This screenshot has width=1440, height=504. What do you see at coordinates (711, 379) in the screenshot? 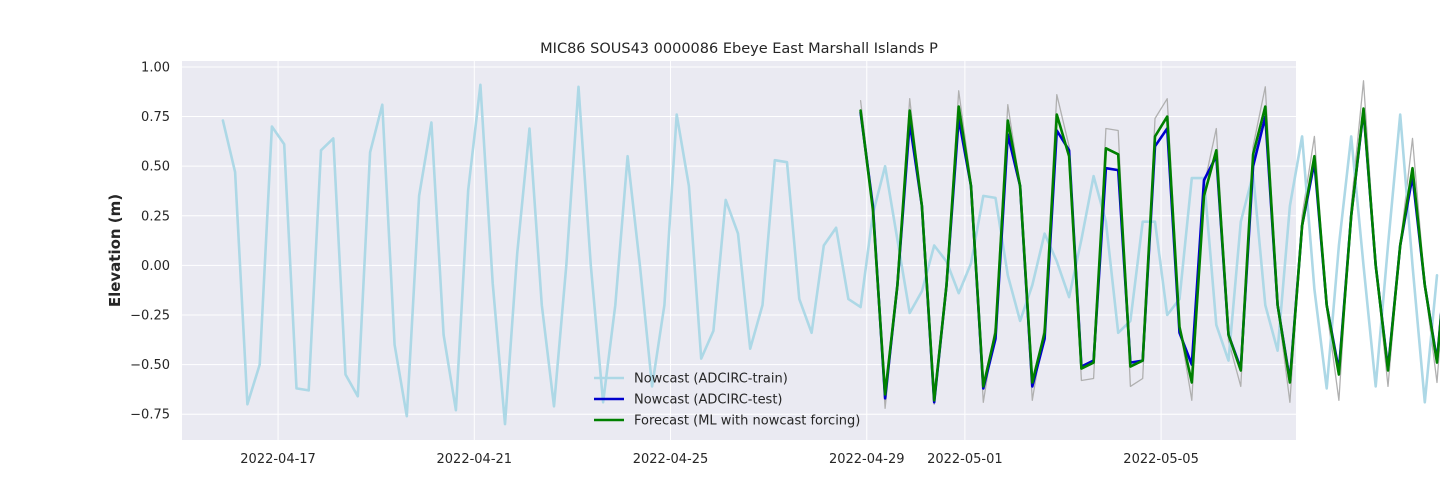
I see `legend-label: Nowcast (ADCIRC-train)` at bounding box center [711, 379].